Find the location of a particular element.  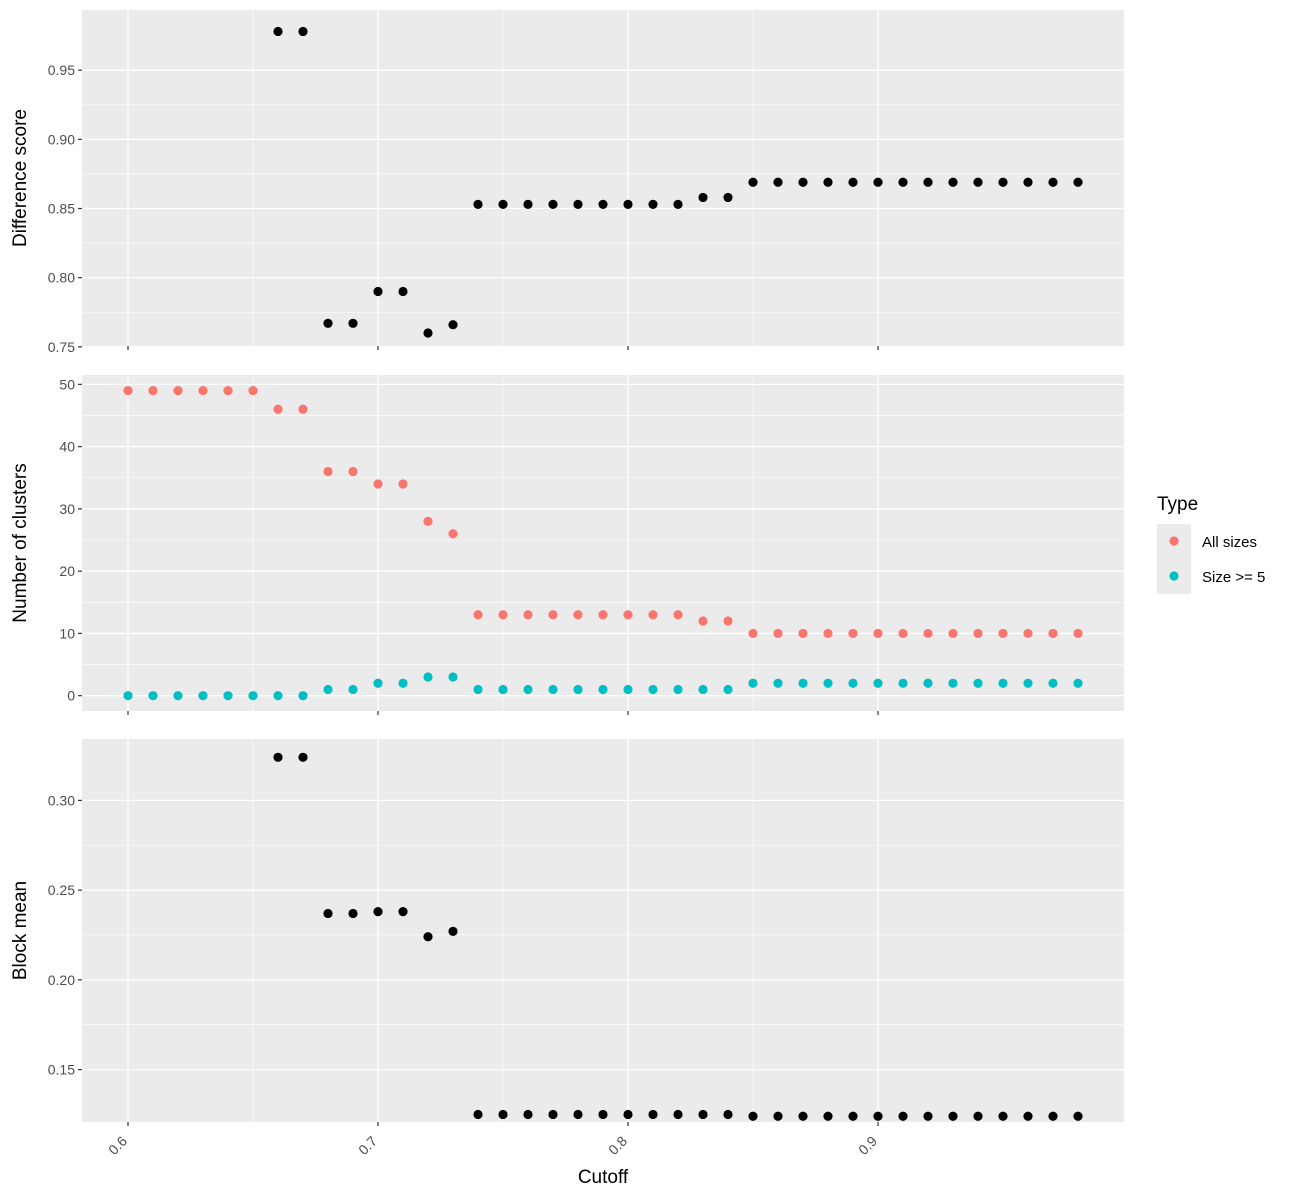

legend-title: Type is located at coordinates (1177, 504).